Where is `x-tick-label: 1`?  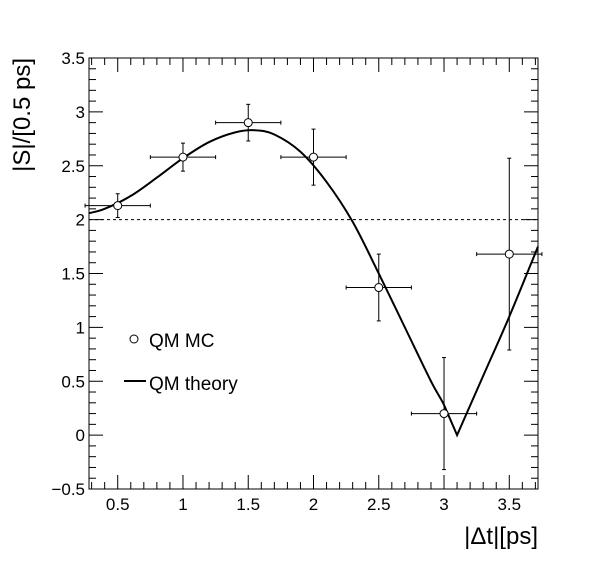
x-tick-label: 1 is located at coordinates (182, 504).